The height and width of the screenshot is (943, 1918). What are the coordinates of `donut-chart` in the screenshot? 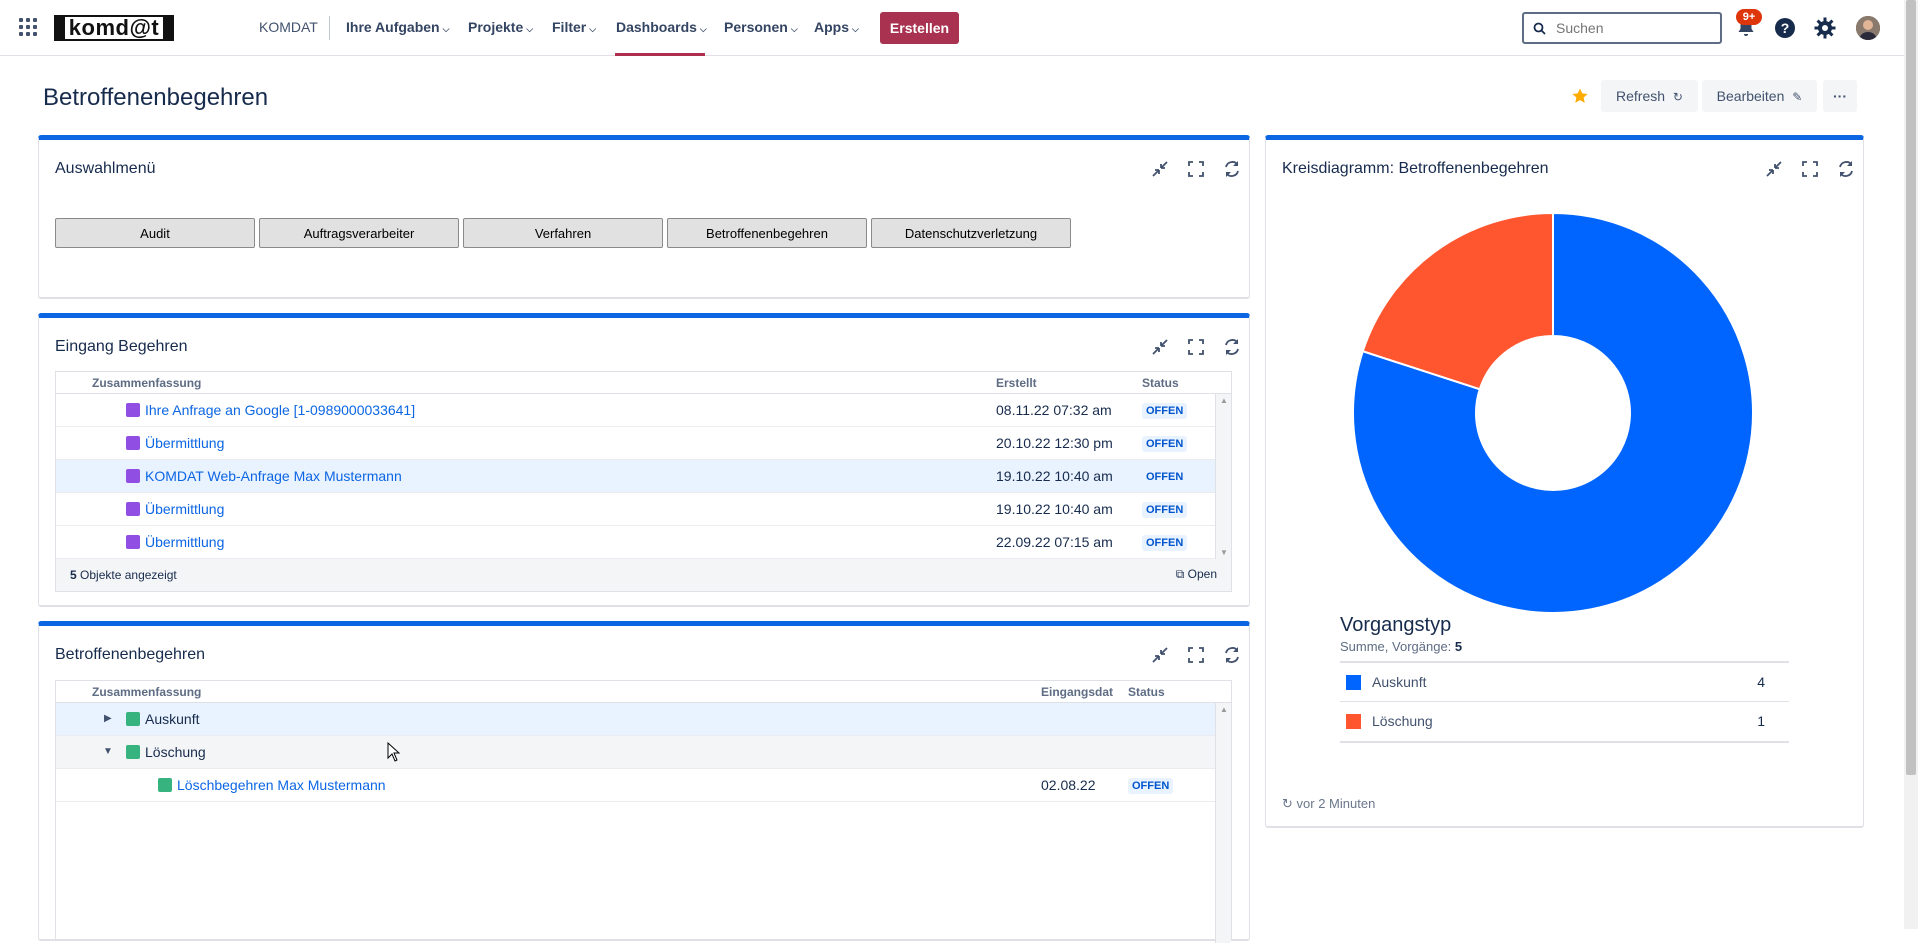 It's located at (1553, 413).